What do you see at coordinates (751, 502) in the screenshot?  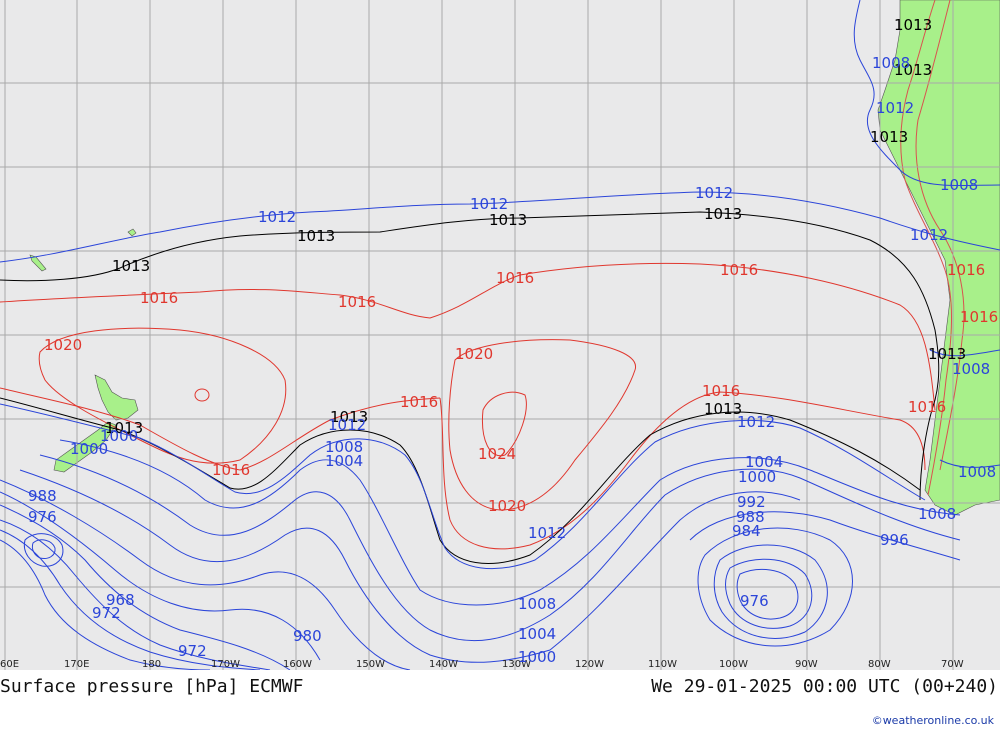 I see `isobar-label: 992` at bounding box center [751, 502].